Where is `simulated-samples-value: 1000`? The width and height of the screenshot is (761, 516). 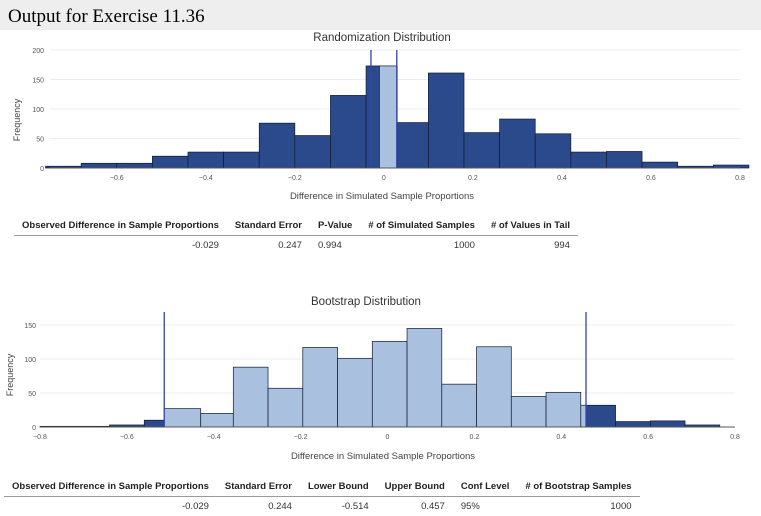 simulated-samples-value: 1000 is located at coordinates (421, 246).